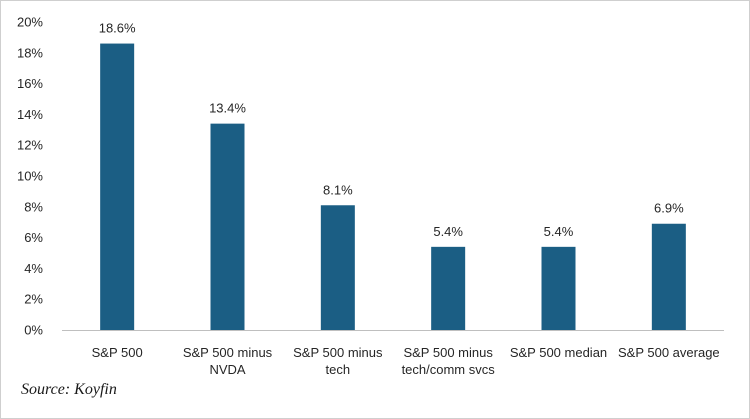 This screenshot has height=419, width=750. What do you see at coordinates (69, 389) in the screenshot?
I see `source-note: Source: Koyfin` at bounding box center [69, 389].